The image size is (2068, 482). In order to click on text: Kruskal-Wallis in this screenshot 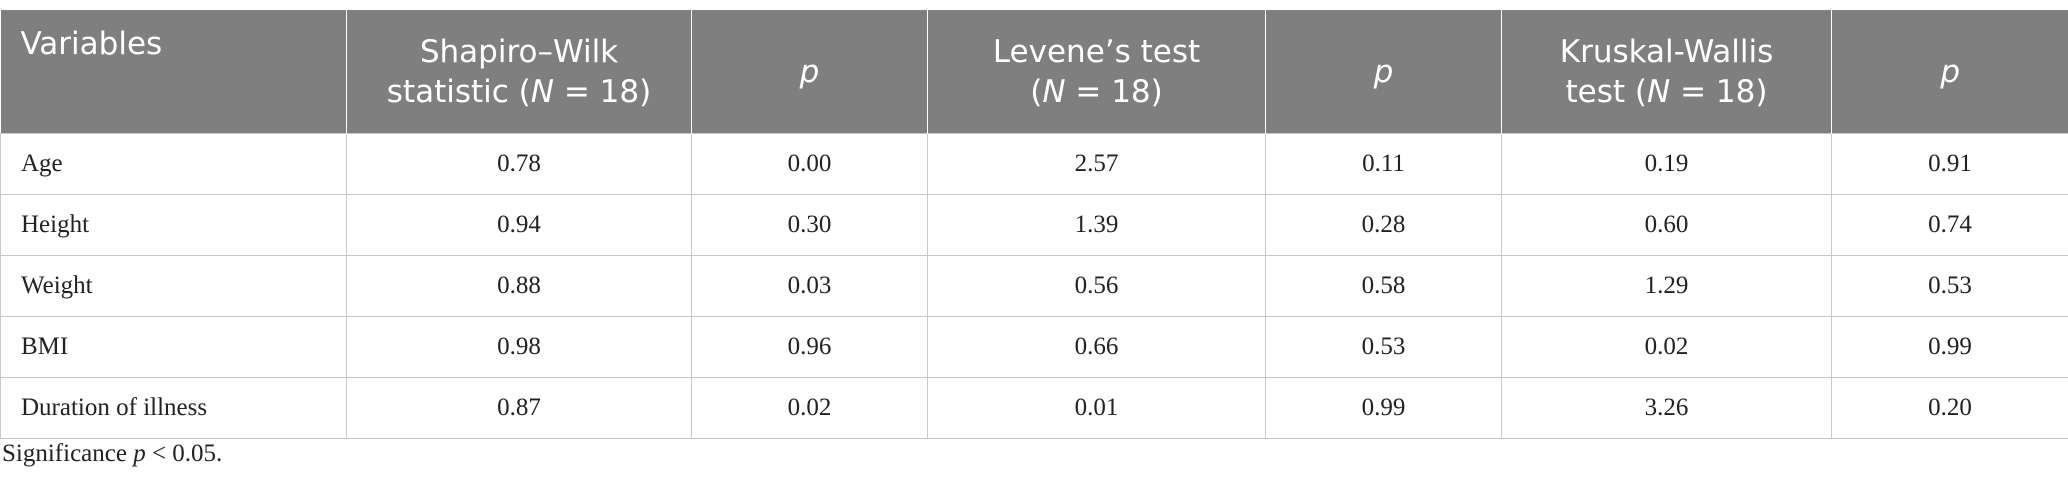, I will do `click(1666, 51)`.